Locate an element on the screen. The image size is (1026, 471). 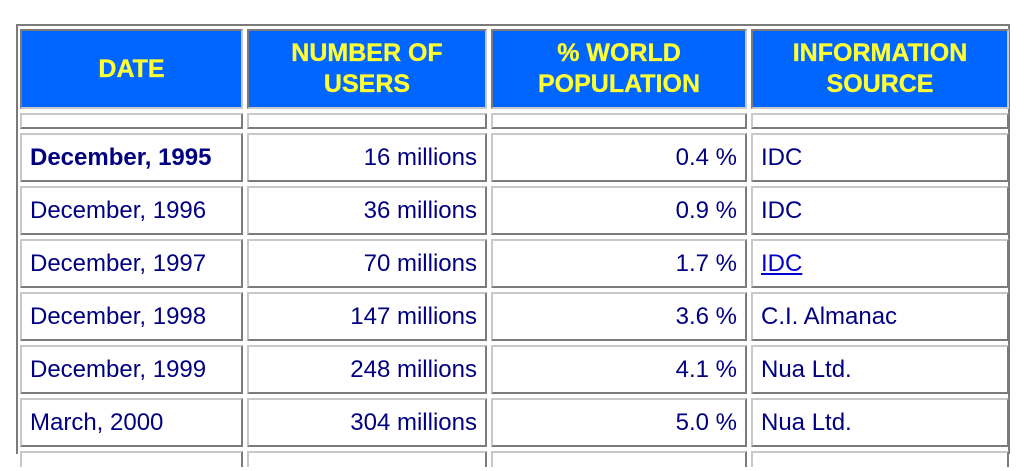
percent-cell: 0.9 % is located at coordinates (619, 210).